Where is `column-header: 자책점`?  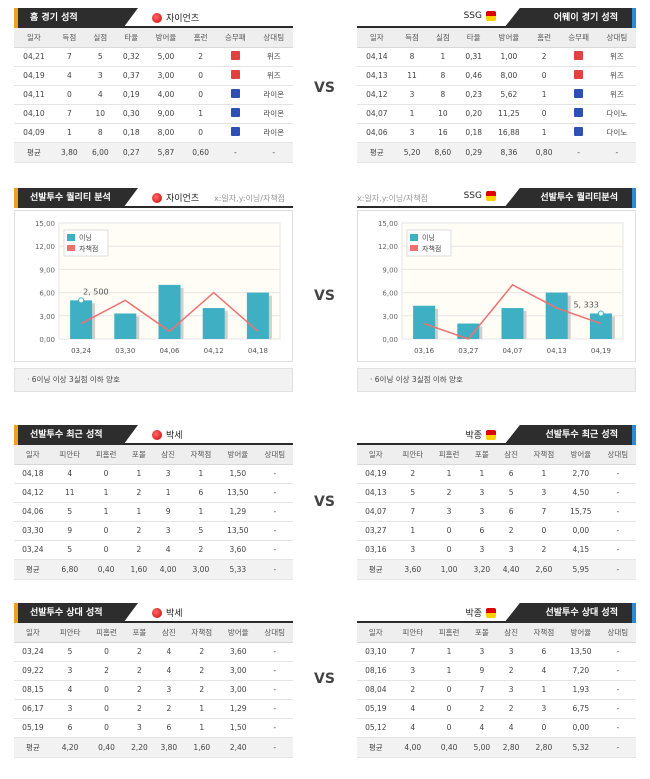 column-header: 자책점 is located at coordinates (544, 633).